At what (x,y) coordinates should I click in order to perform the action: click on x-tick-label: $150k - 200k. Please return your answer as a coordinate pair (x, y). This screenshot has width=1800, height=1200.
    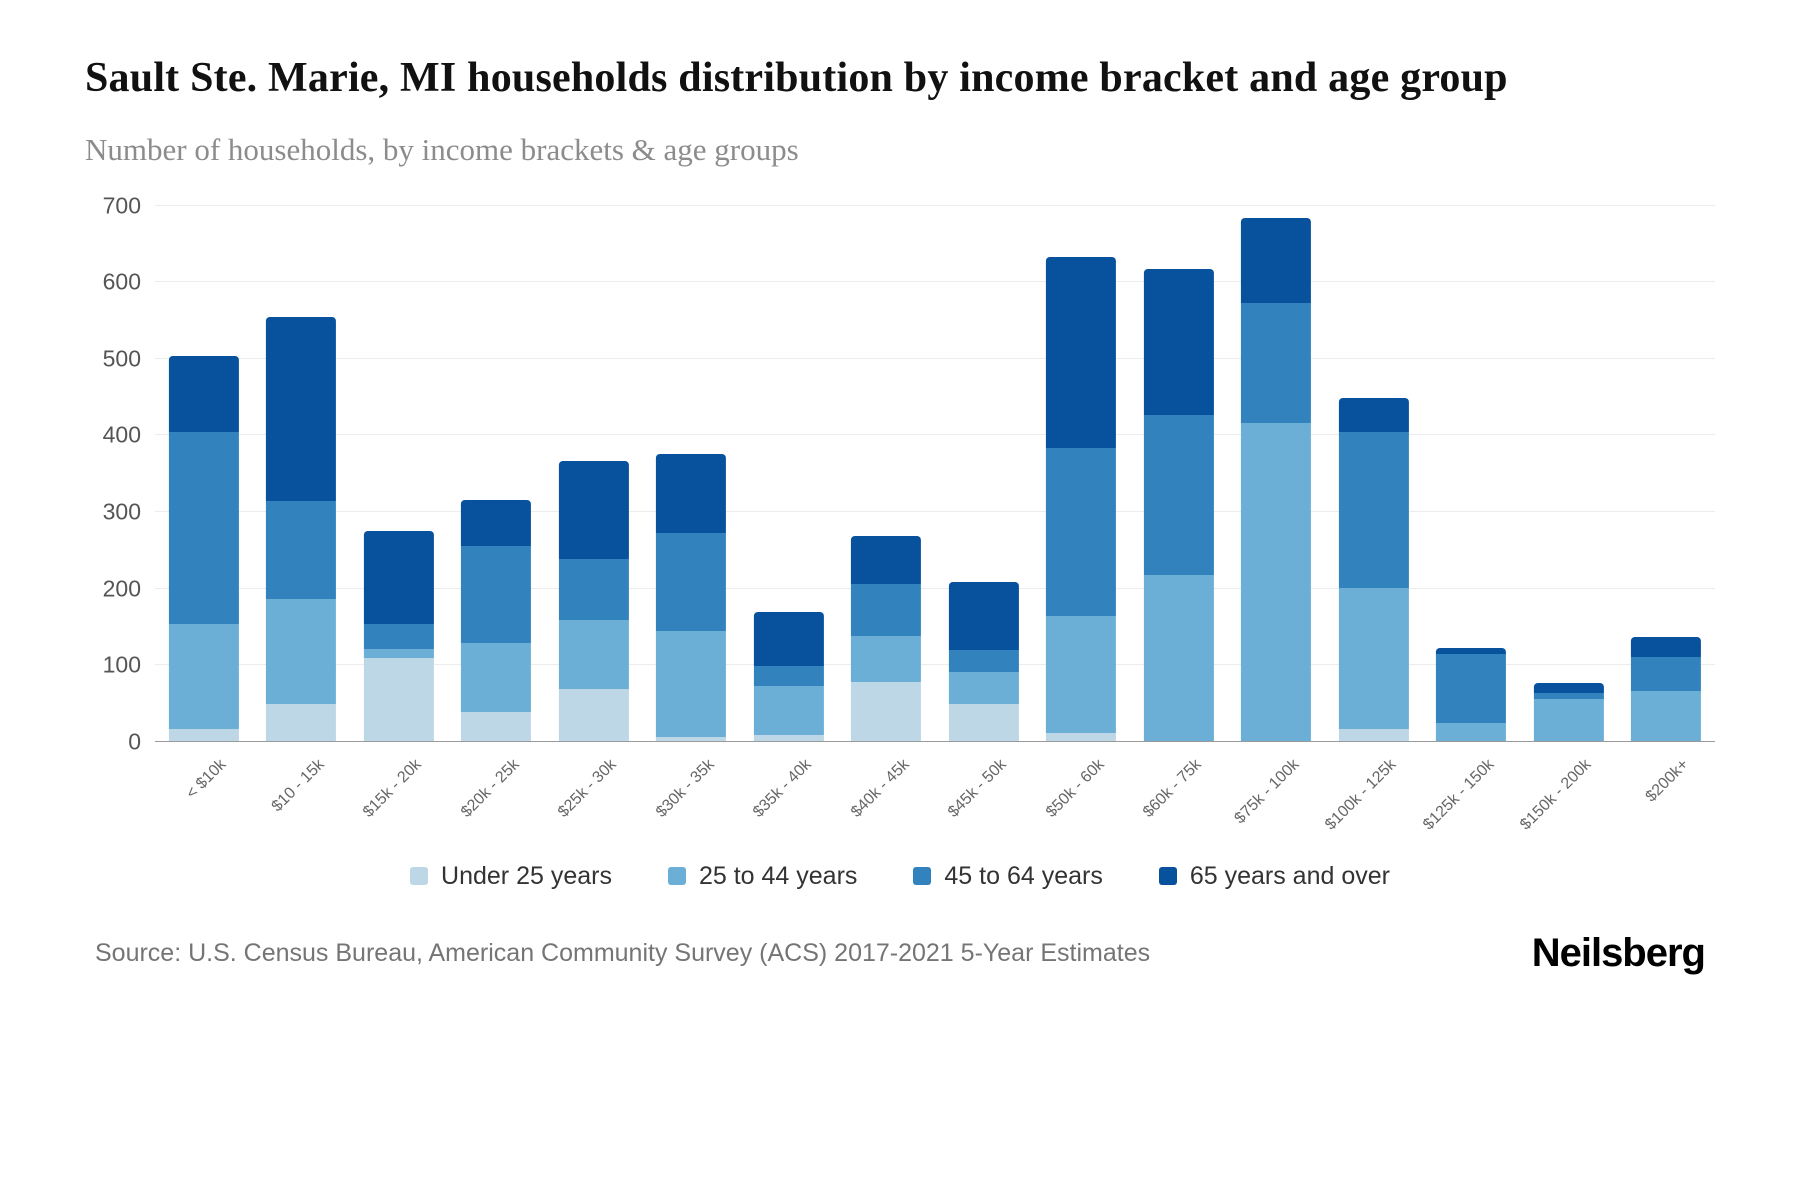
    Looking at the image, I should click on (1556, 794).